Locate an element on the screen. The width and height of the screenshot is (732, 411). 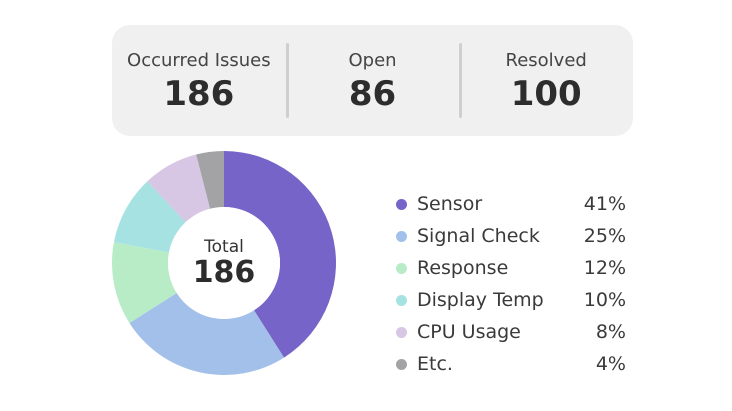
donut-slice-signal-check is located at coordinates (207, 334).